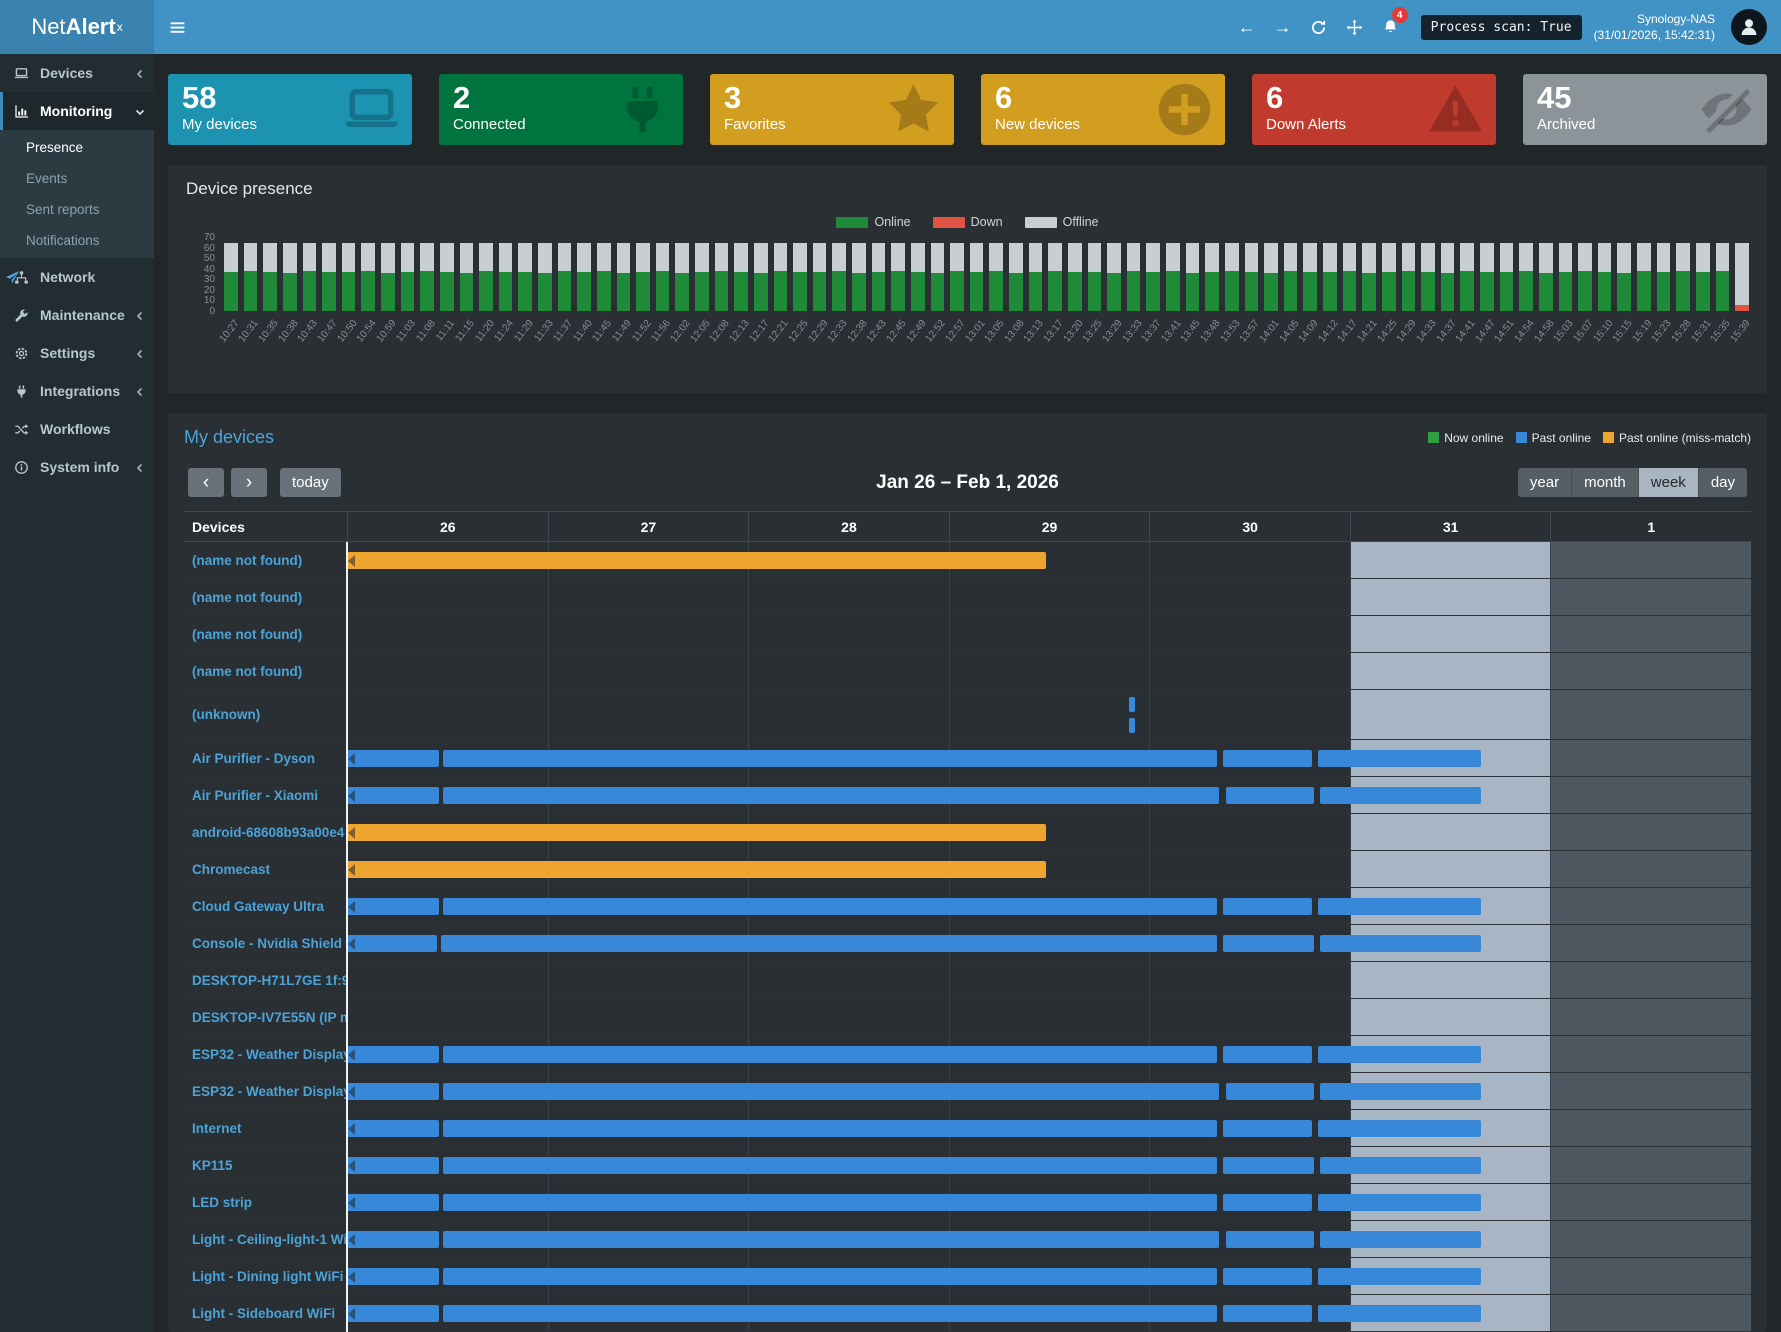 The image size is (1781, 1332). I want to click on nav-back-icon: ←, so click(1246, 26).